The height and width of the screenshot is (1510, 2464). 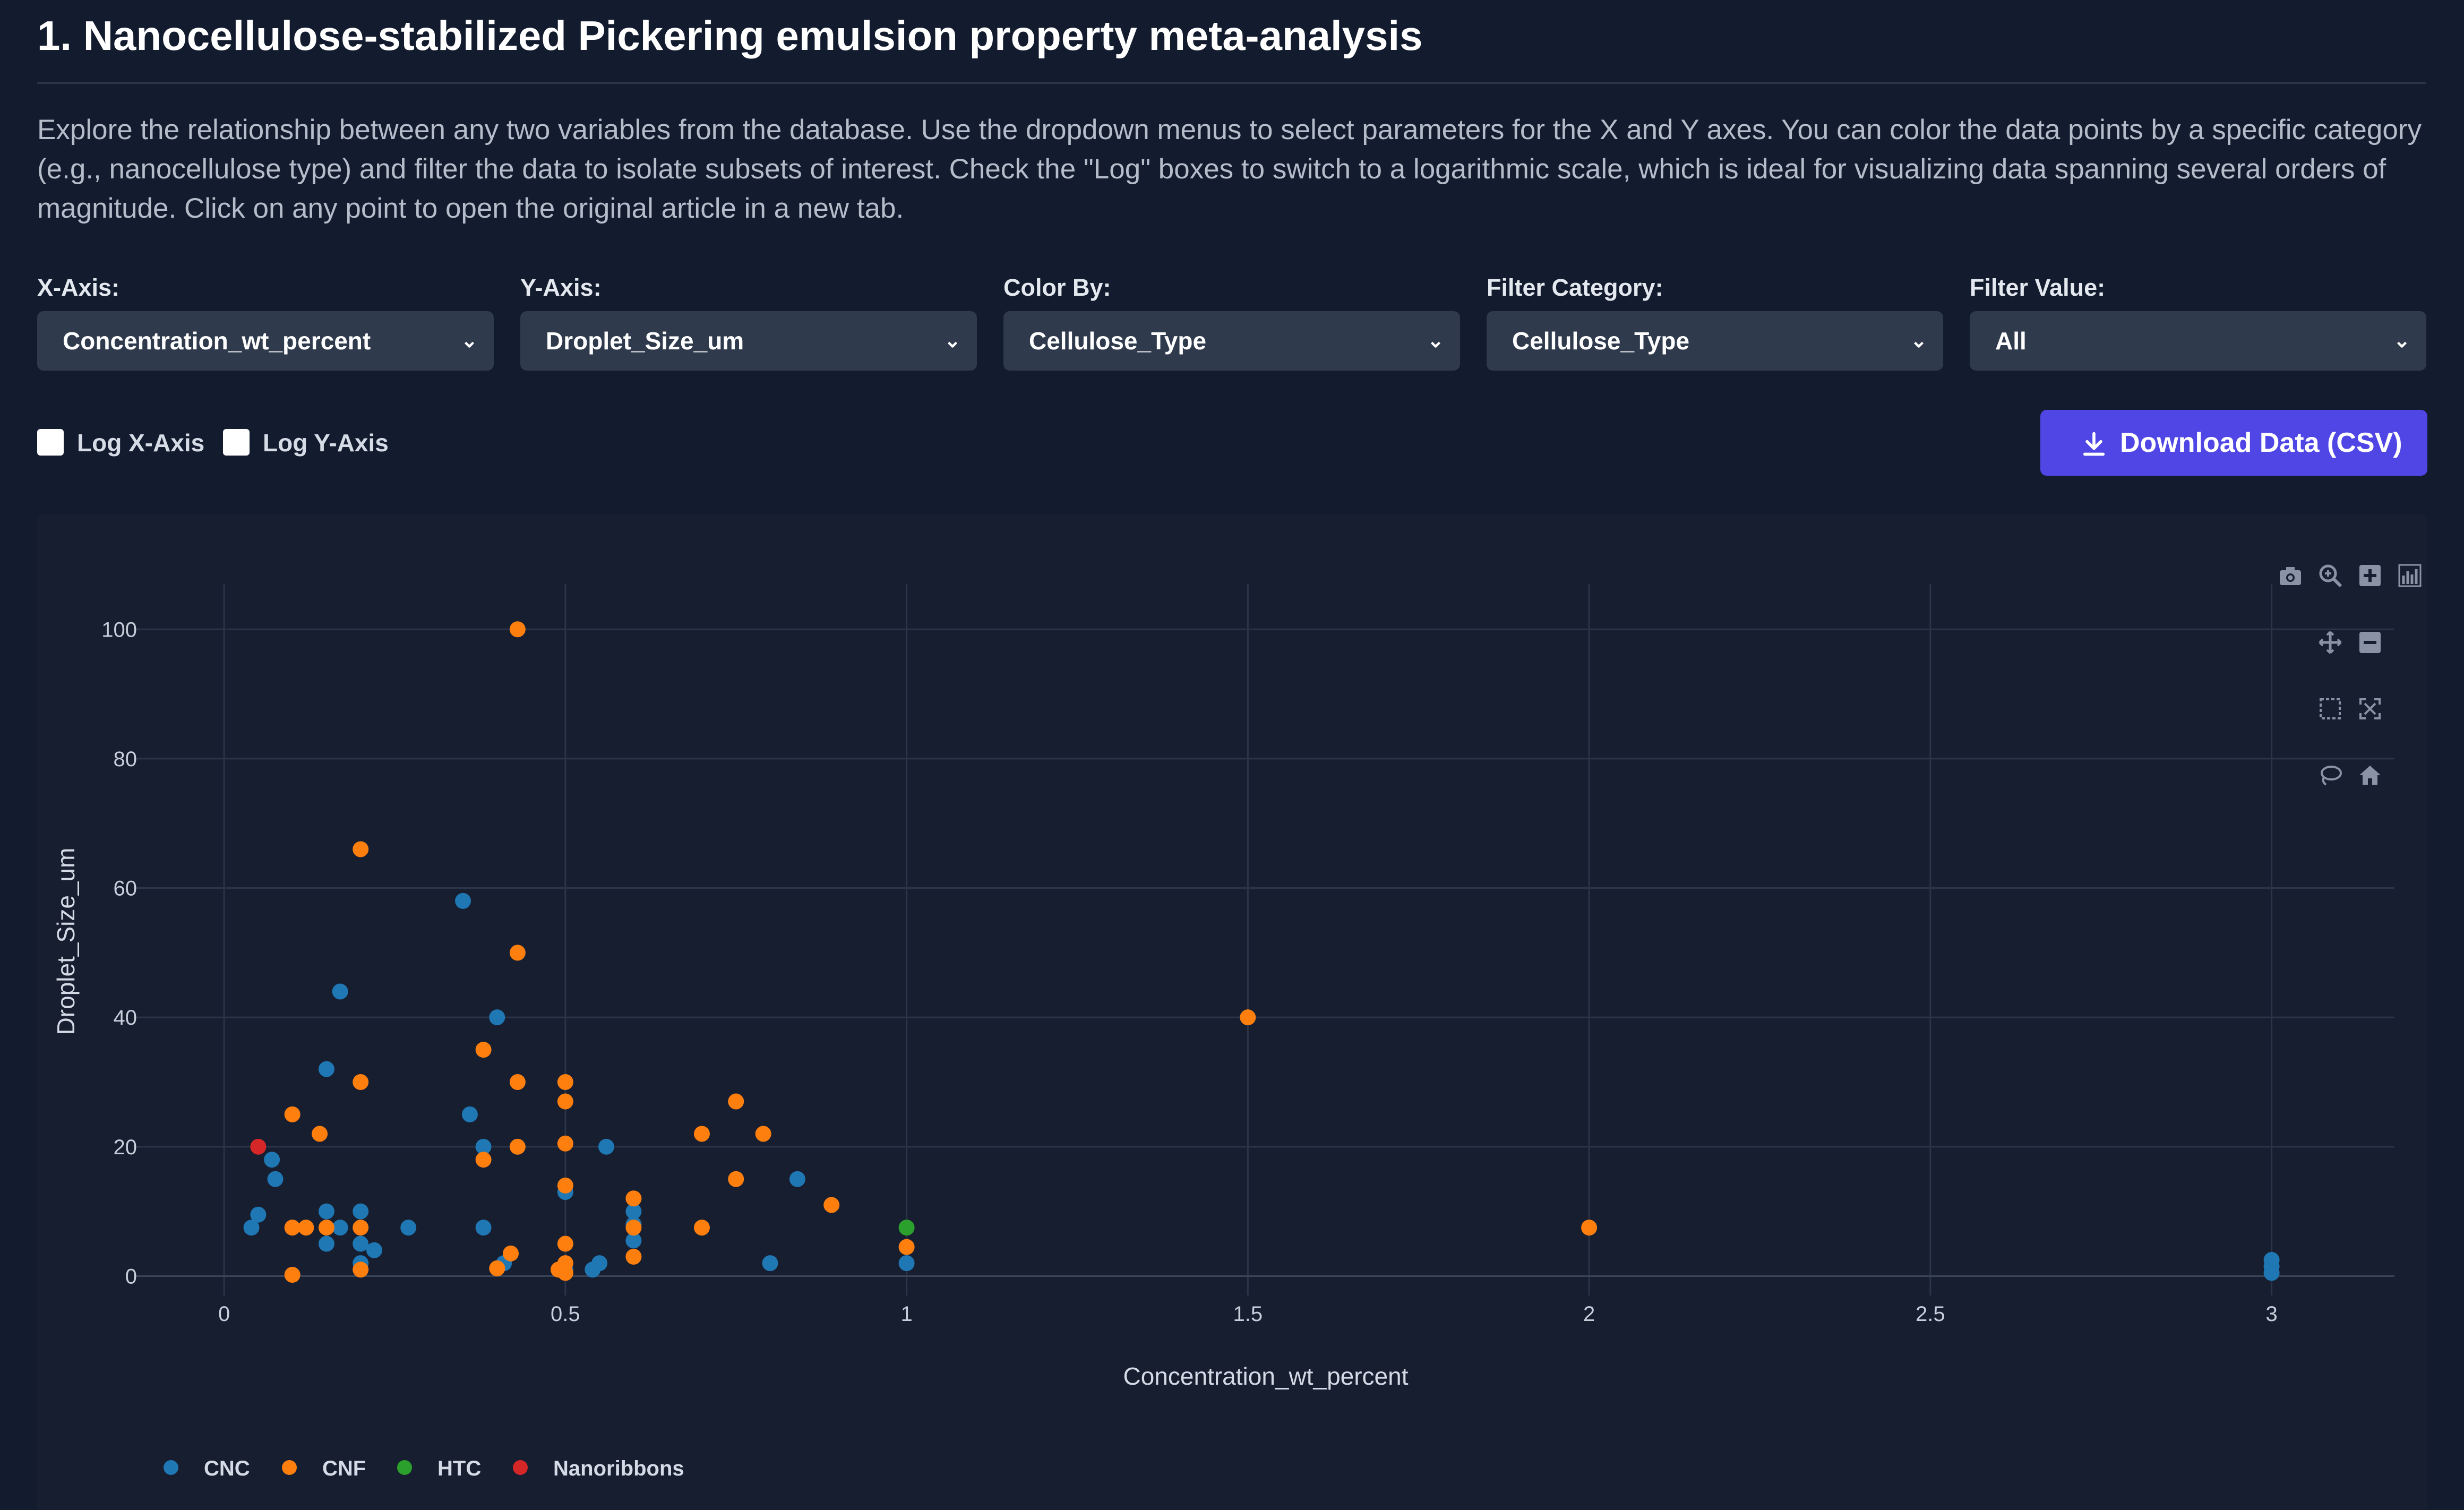 I want to click on log-x-checkbox, so click(x=50, y=442).